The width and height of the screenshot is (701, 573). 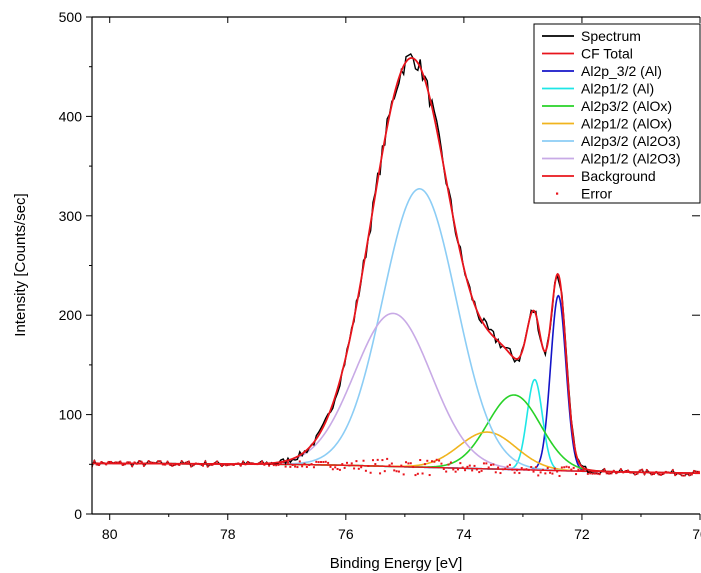 I want to click on legend-swatch, so click(x=557, y=193).